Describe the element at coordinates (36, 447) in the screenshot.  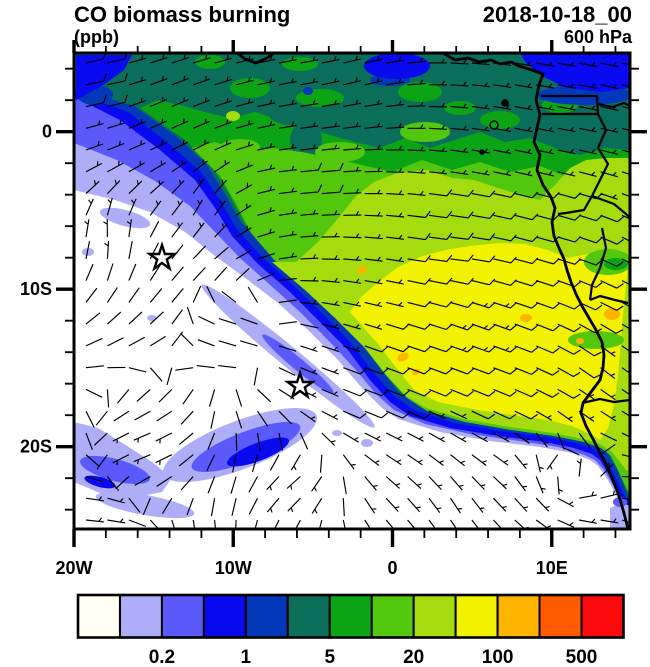
I see `y-tick-label: 20S` at that location.